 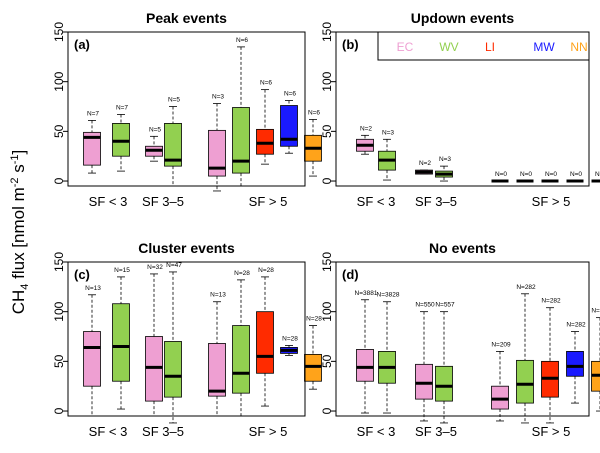 What do you see at coordinates (186, 248) in the screenshot?
I see `panel-title: Cluster events` at bounding box center [186, 248].